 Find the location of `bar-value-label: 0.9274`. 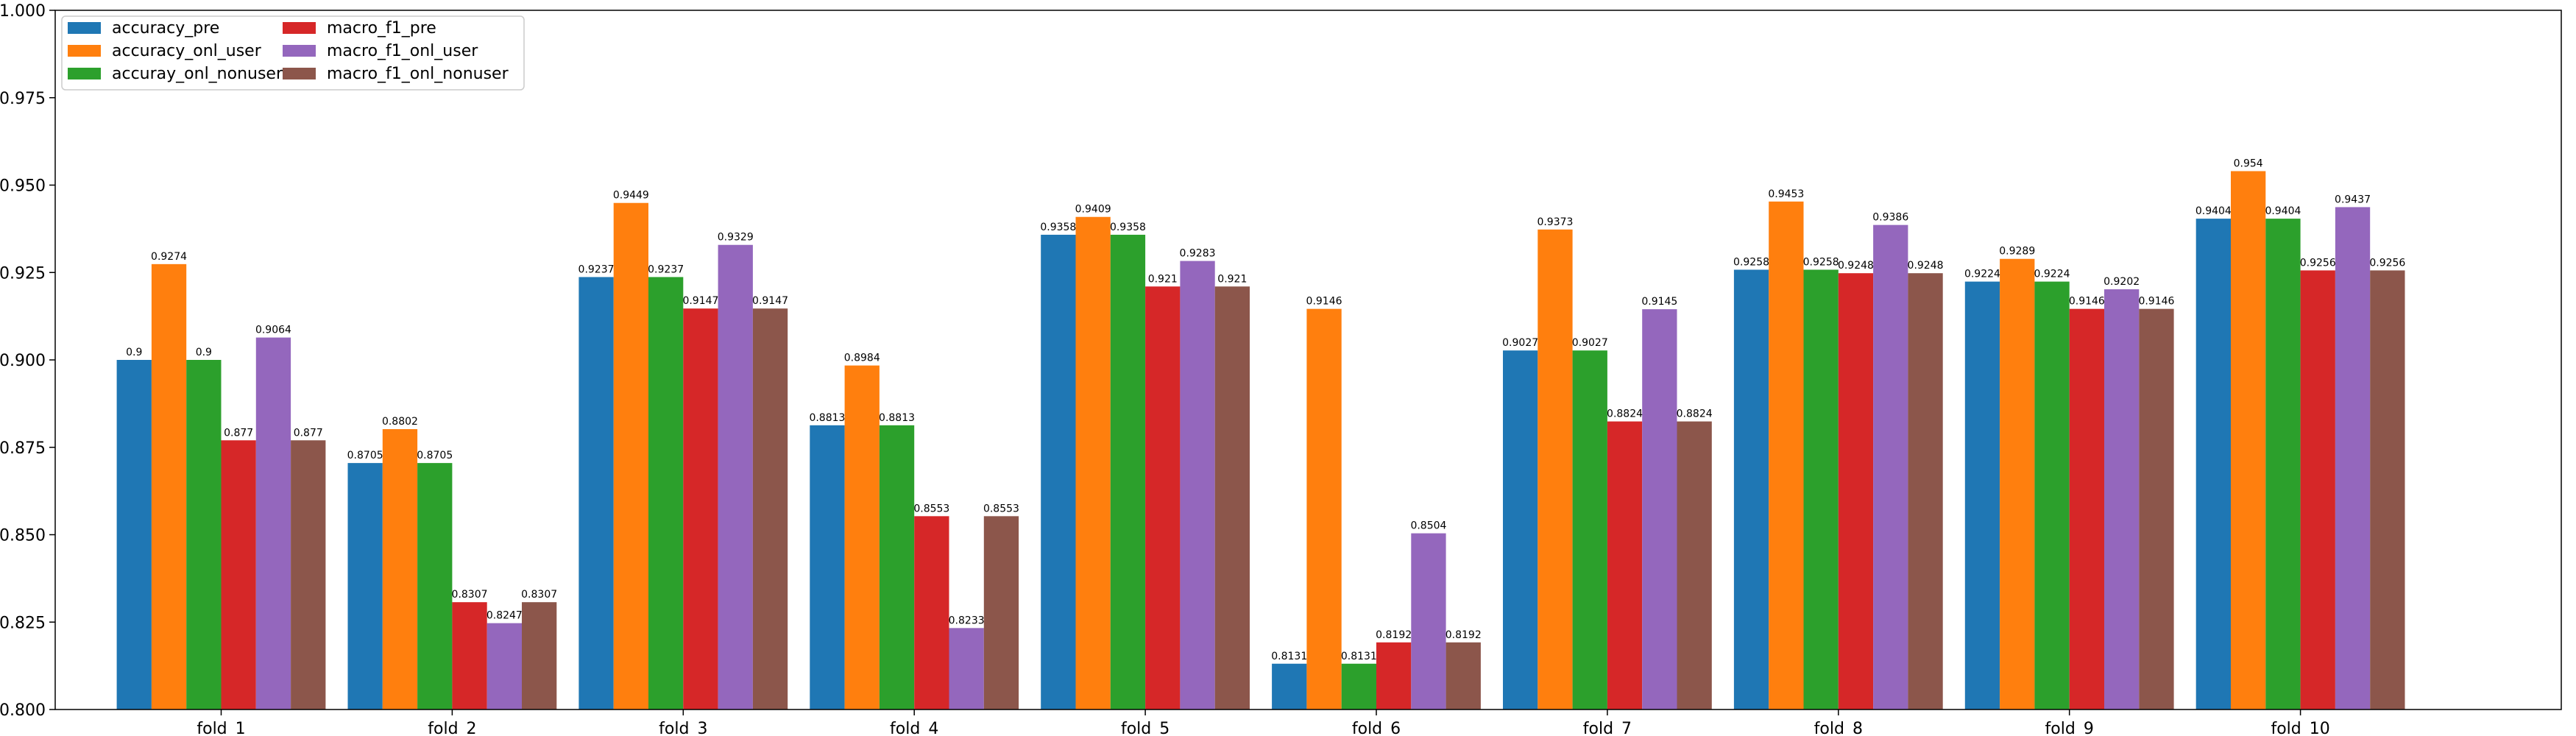

bar-value-label: 0.9274 is located at coordinates (169, 257).